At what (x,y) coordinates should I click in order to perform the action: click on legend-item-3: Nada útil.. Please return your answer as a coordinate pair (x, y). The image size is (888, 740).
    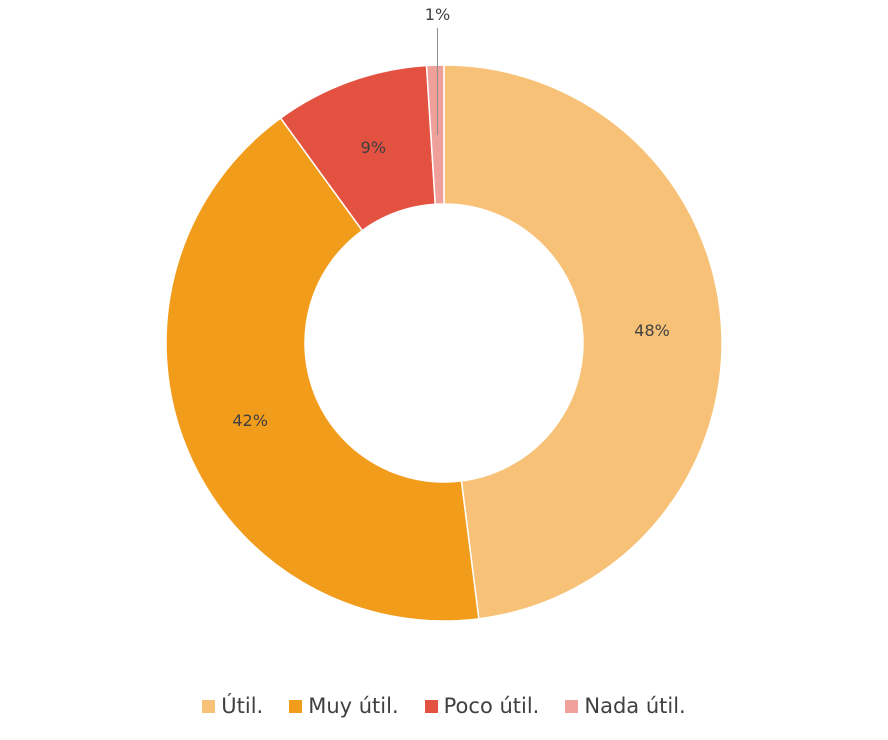
    Looking at the image, I should click on (625, 706).